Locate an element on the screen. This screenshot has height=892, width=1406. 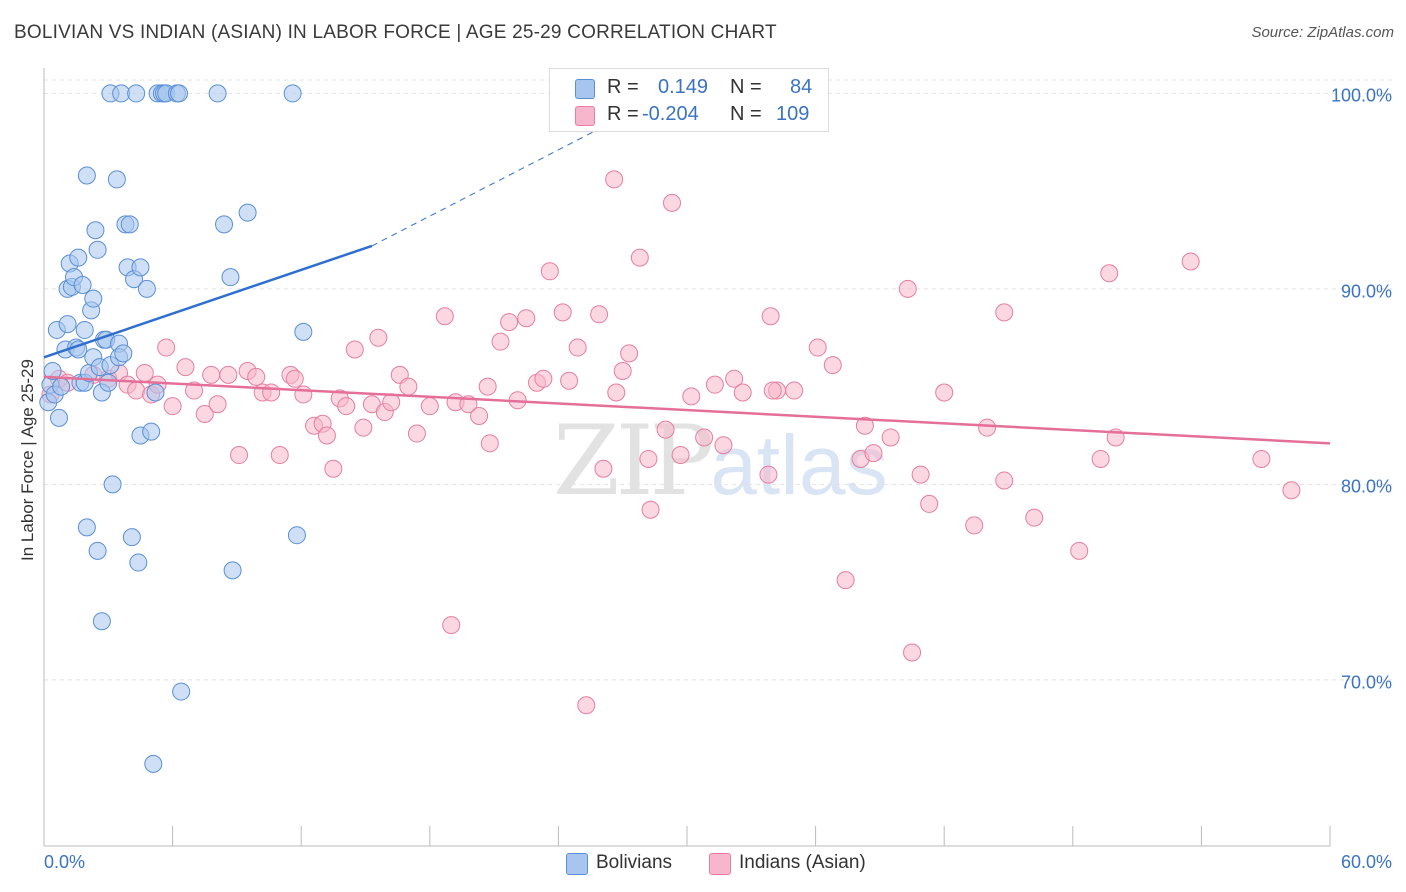
legend: Bolivians Indians (Asian) is located at coordinates (703, 865).